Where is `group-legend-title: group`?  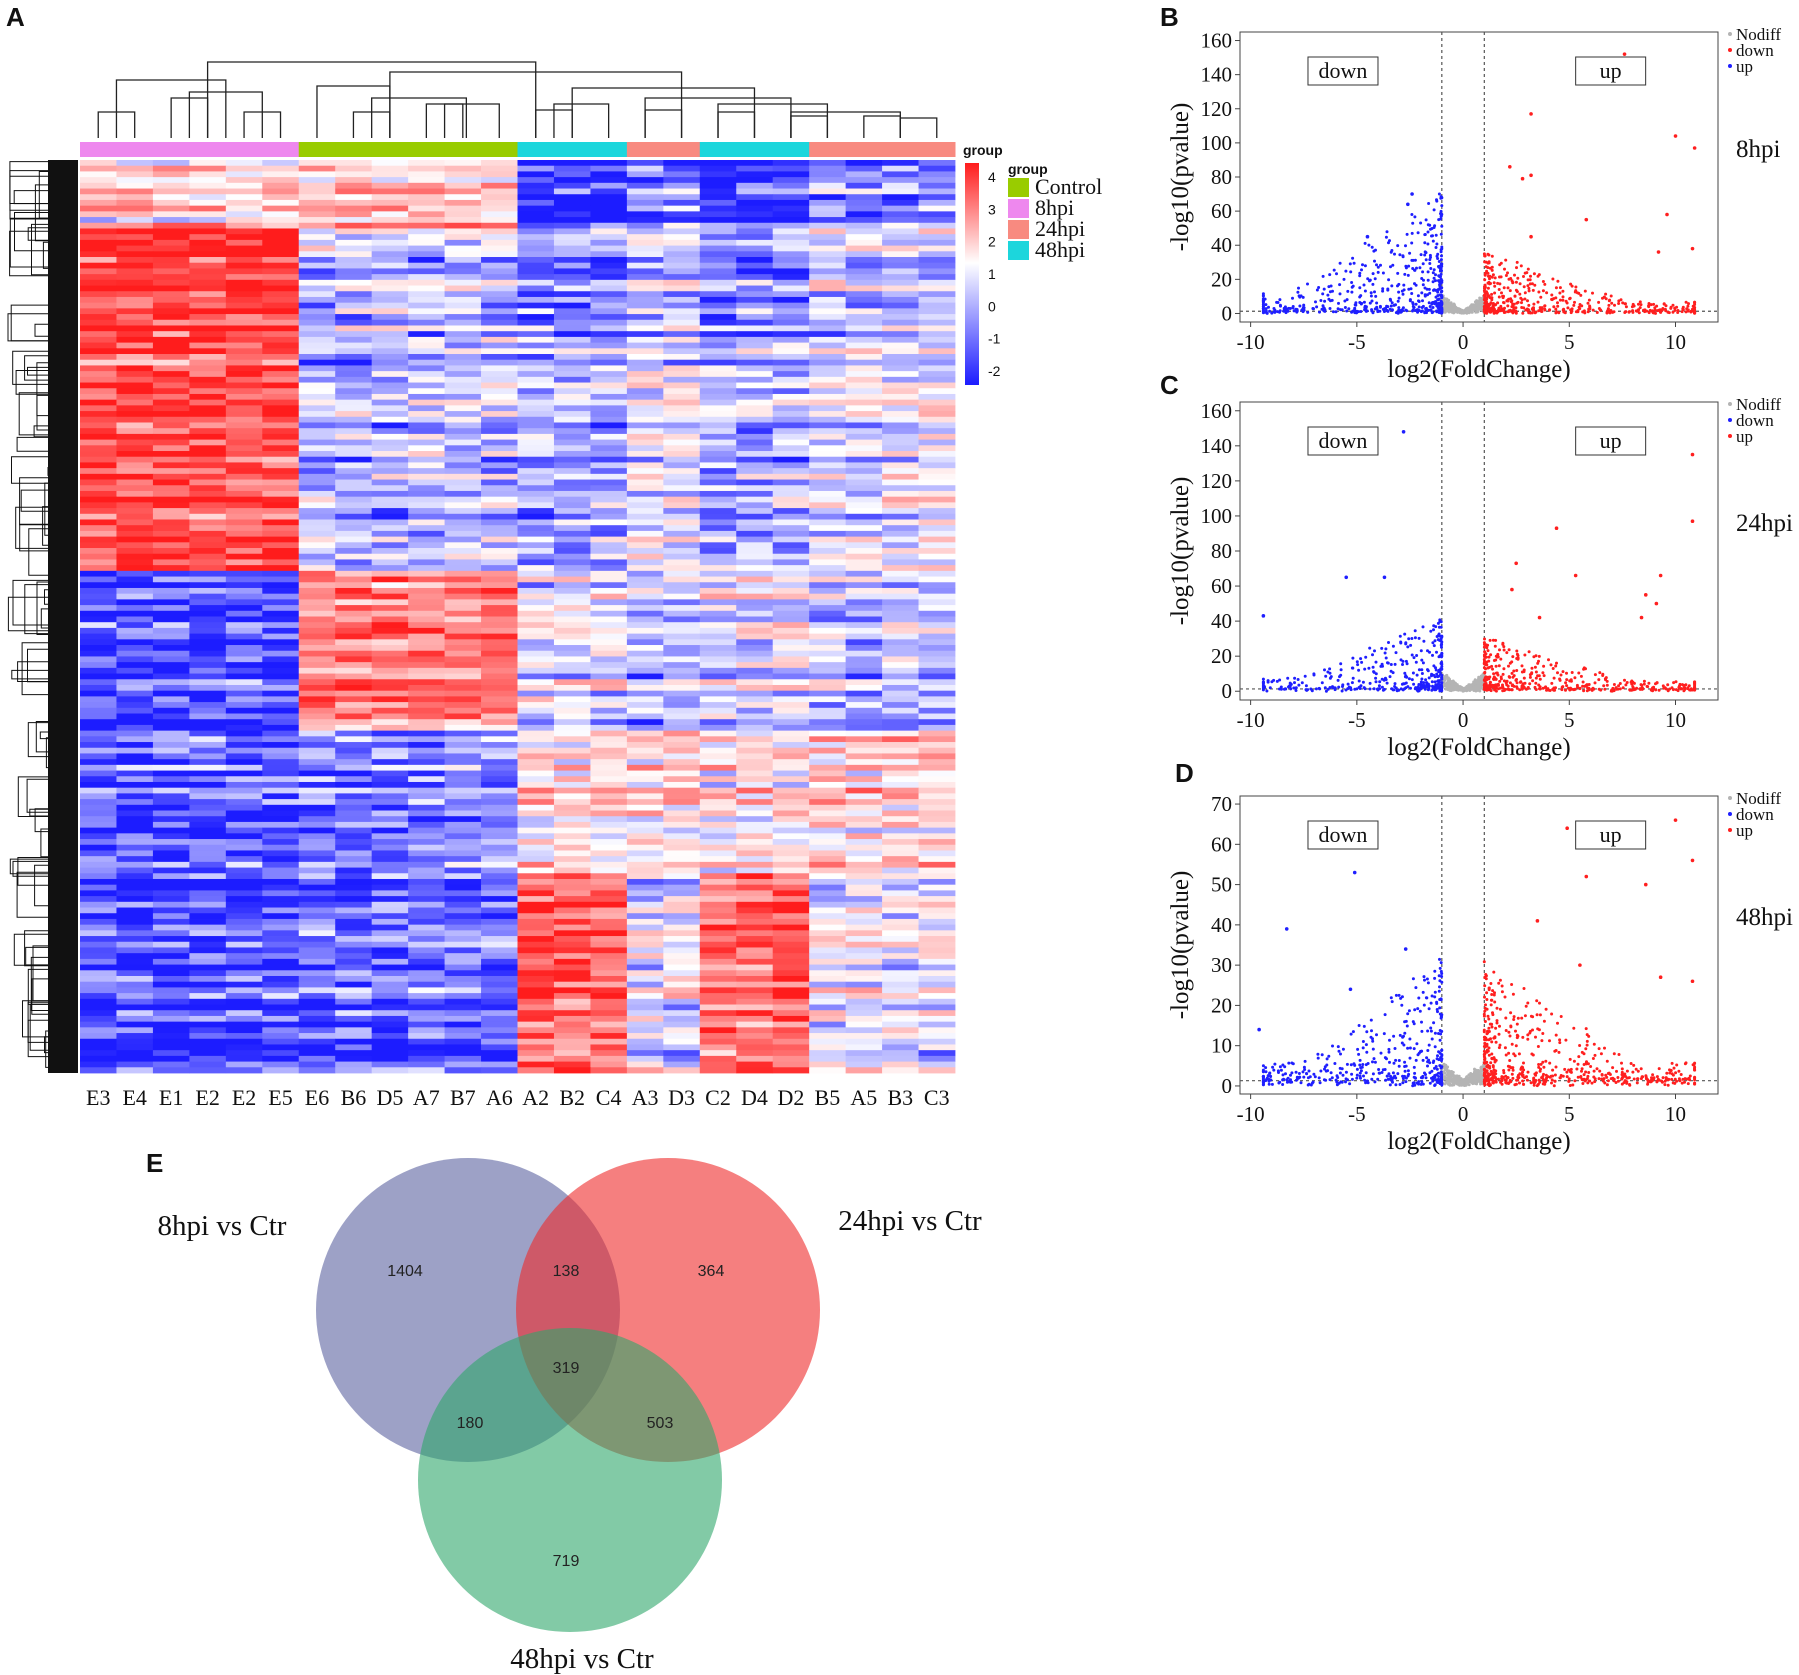
group-legend-title: group is located at coordinates (1028, 169).